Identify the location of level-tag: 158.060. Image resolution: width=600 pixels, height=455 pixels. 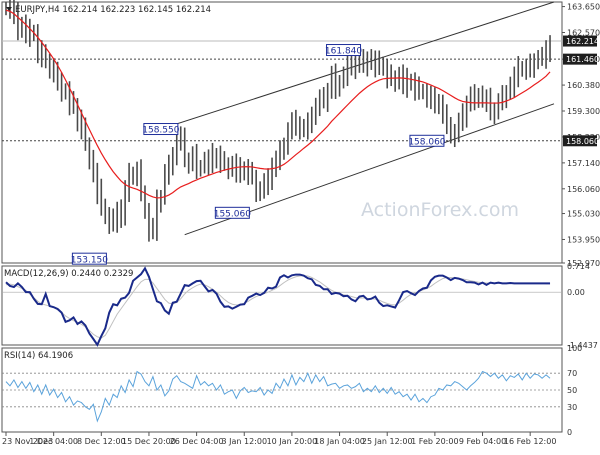
(582, 141).